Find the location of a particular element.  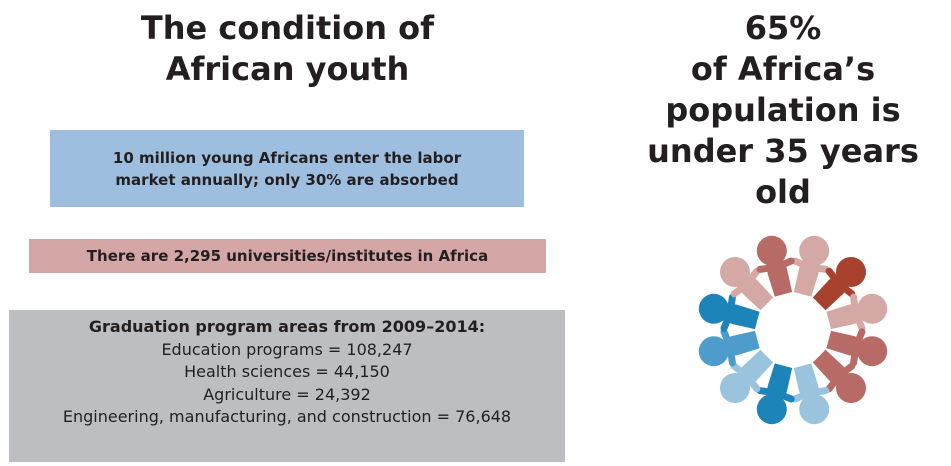

graduation-line-agriculture: Agriculture = 24,392 is located at coordinates (287, 394).